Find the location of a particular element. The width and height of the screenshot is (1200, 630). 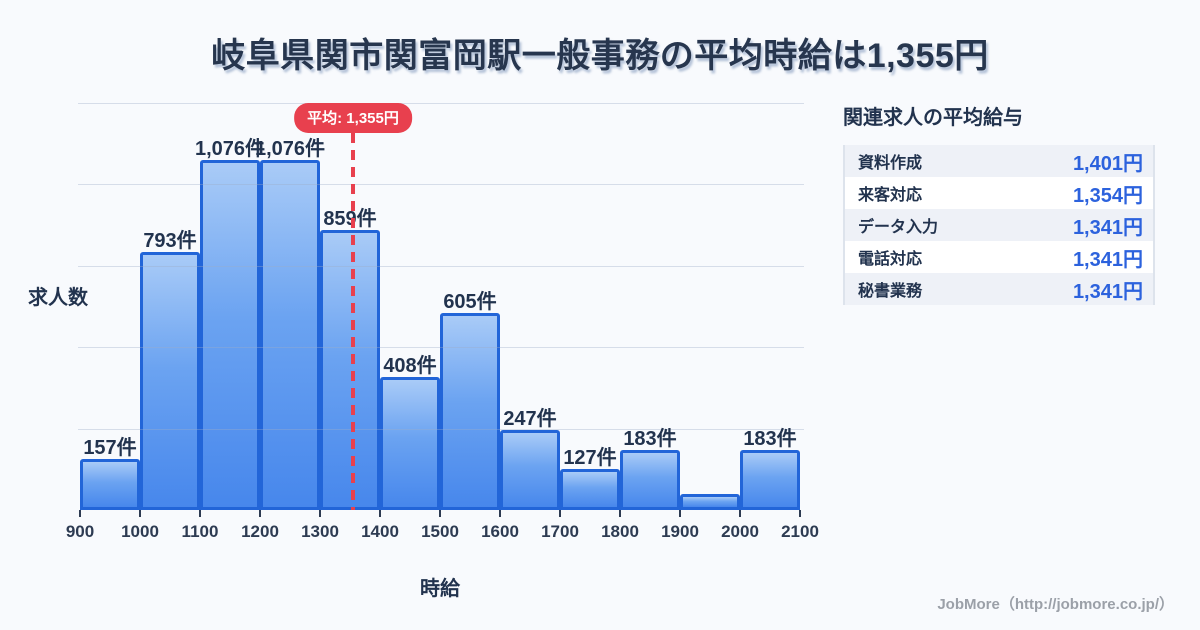

x-axis-tick-label: 1200 is located at coordinates (260, 531).